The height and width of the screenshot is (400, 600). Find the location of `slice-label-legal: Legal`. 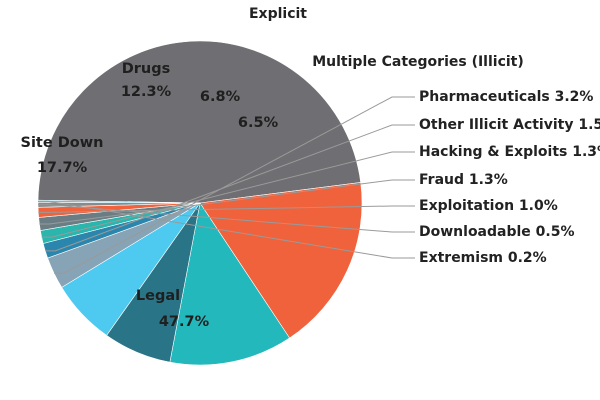

slice-label-legal: Legal is located at coordinates (158, 296).